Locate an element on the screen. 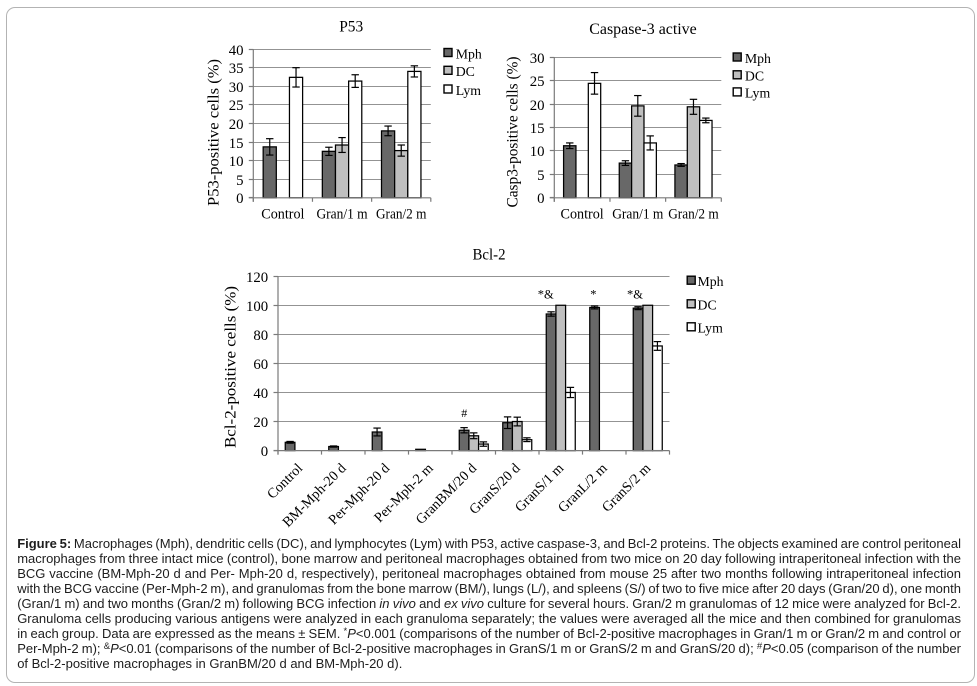  svg-text: 35 is located at coordinates (236, 69).